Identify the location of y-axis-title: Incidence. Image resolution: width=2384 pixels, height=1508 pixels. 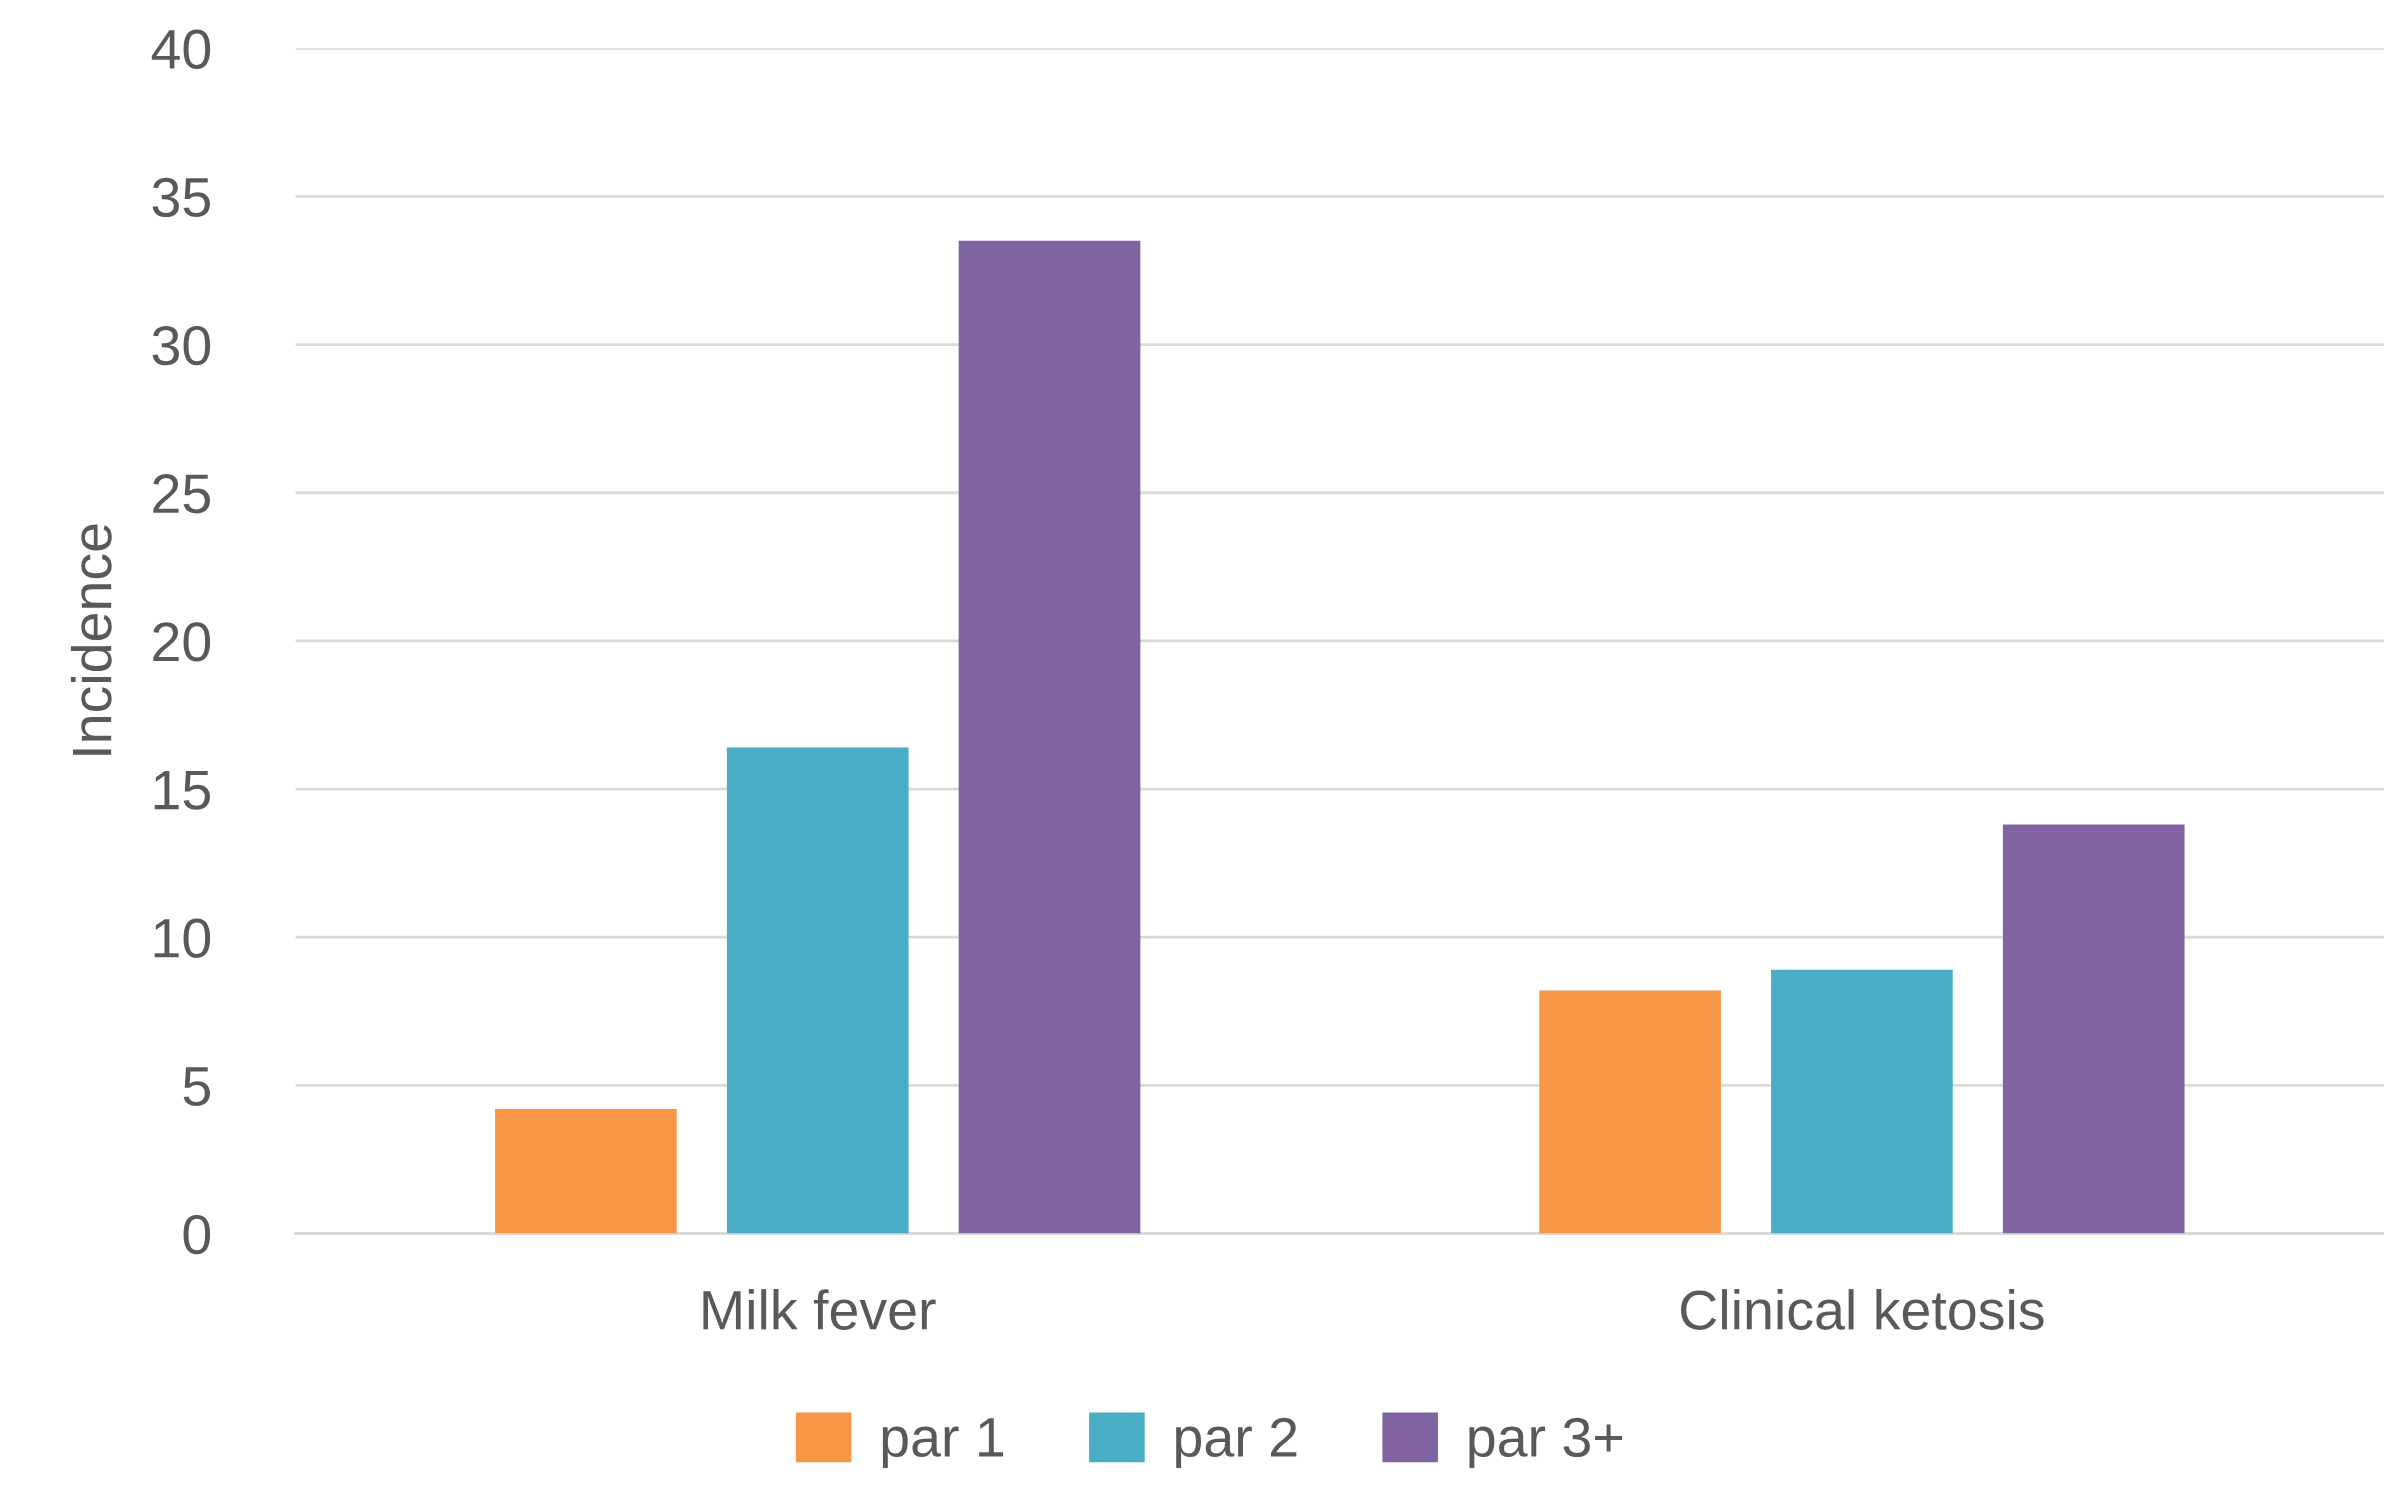
(91, 639).